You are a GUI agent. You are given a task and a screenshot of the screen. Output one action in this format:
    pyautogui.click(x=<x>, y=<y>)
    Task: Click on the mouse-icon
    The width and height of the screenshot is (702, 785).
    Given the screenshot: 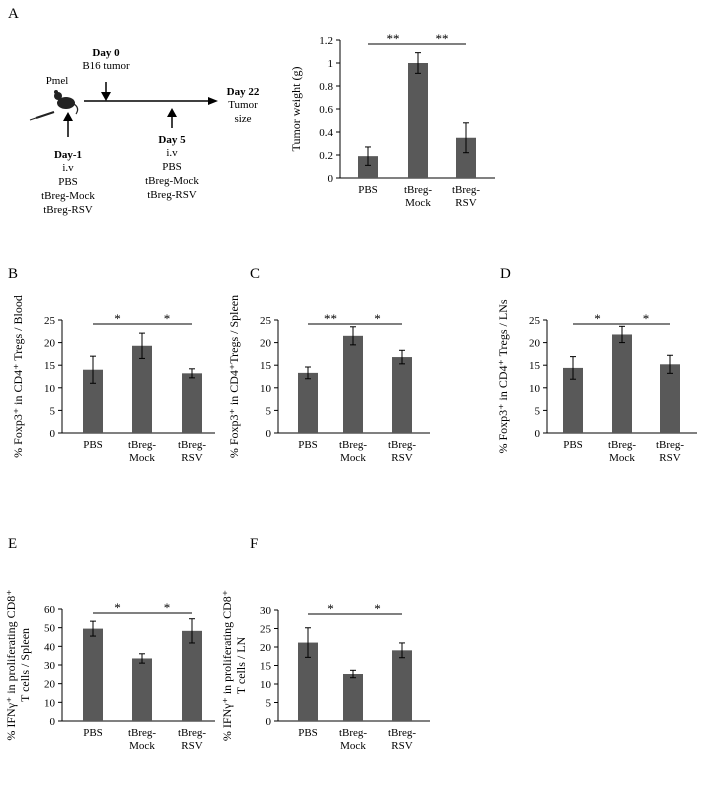 What is the action you would take?
    pyautogui.click(x=54, y=105)
    